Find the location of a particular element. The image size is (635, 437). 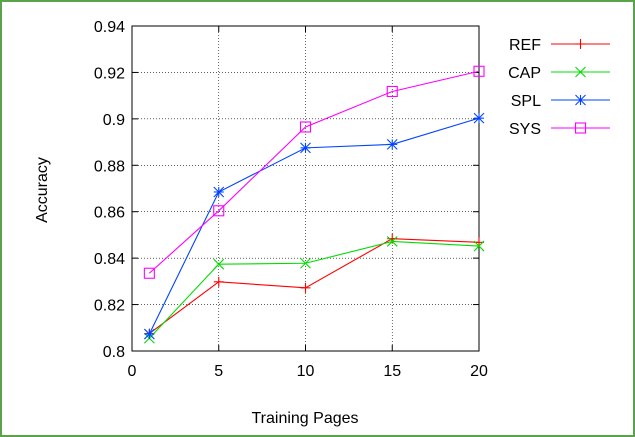

legend-label: REF is located at coordinates (525, 45).